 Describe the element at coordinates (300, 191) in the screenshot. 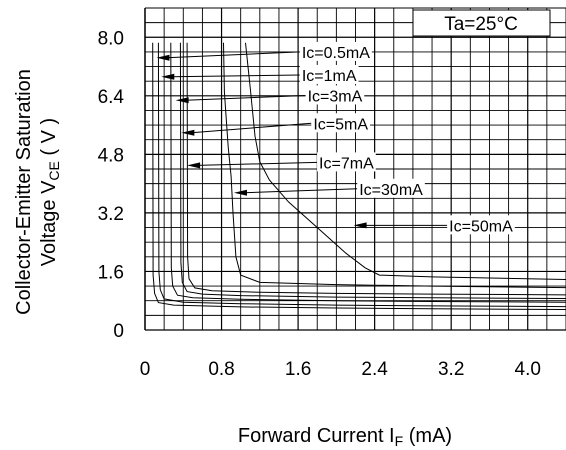

I see `arrow-line-ic-30ma` at that location.